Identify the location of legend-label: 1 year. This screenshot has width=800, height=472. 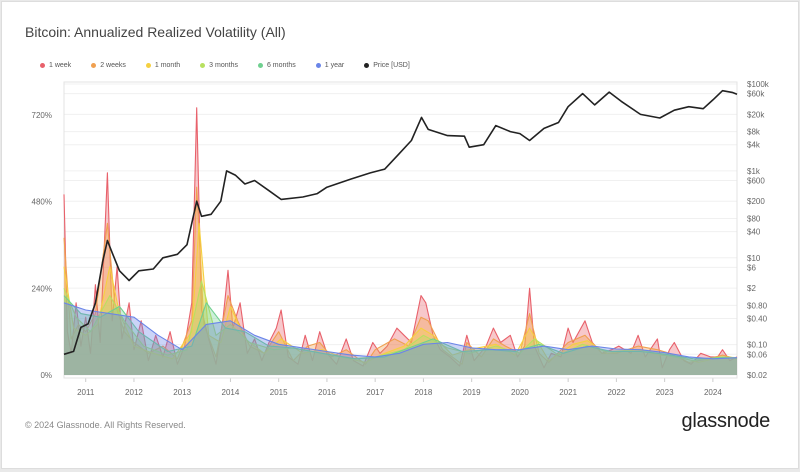
(334, 65).